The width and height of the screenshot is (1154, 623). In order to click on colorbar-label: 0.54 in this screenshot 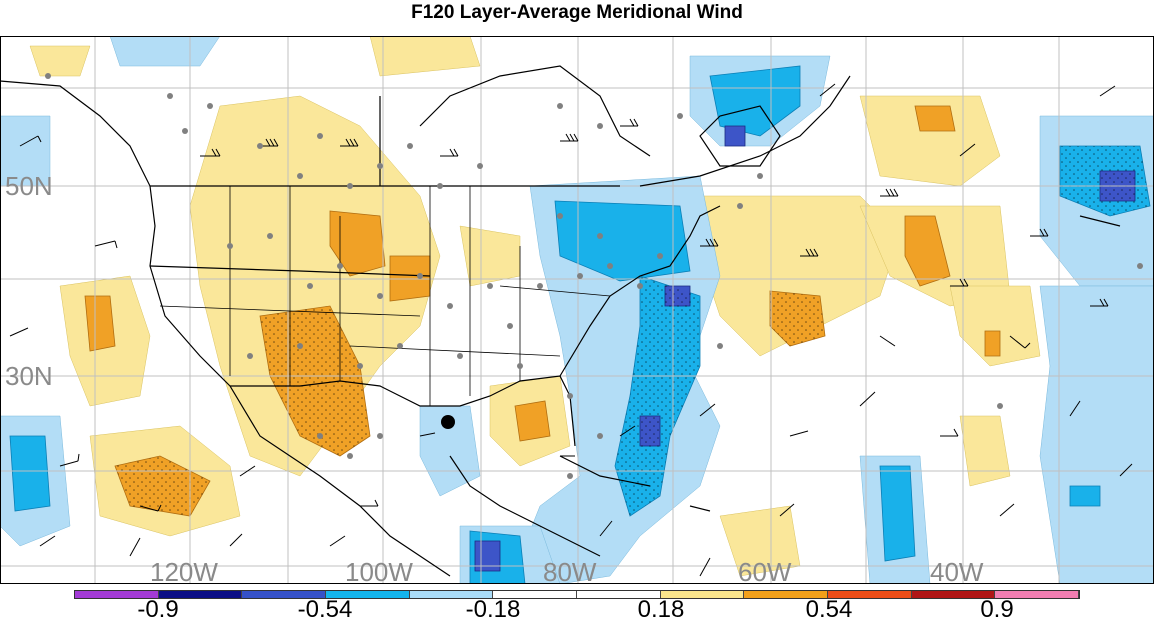, I will do `click(829, 609)`.